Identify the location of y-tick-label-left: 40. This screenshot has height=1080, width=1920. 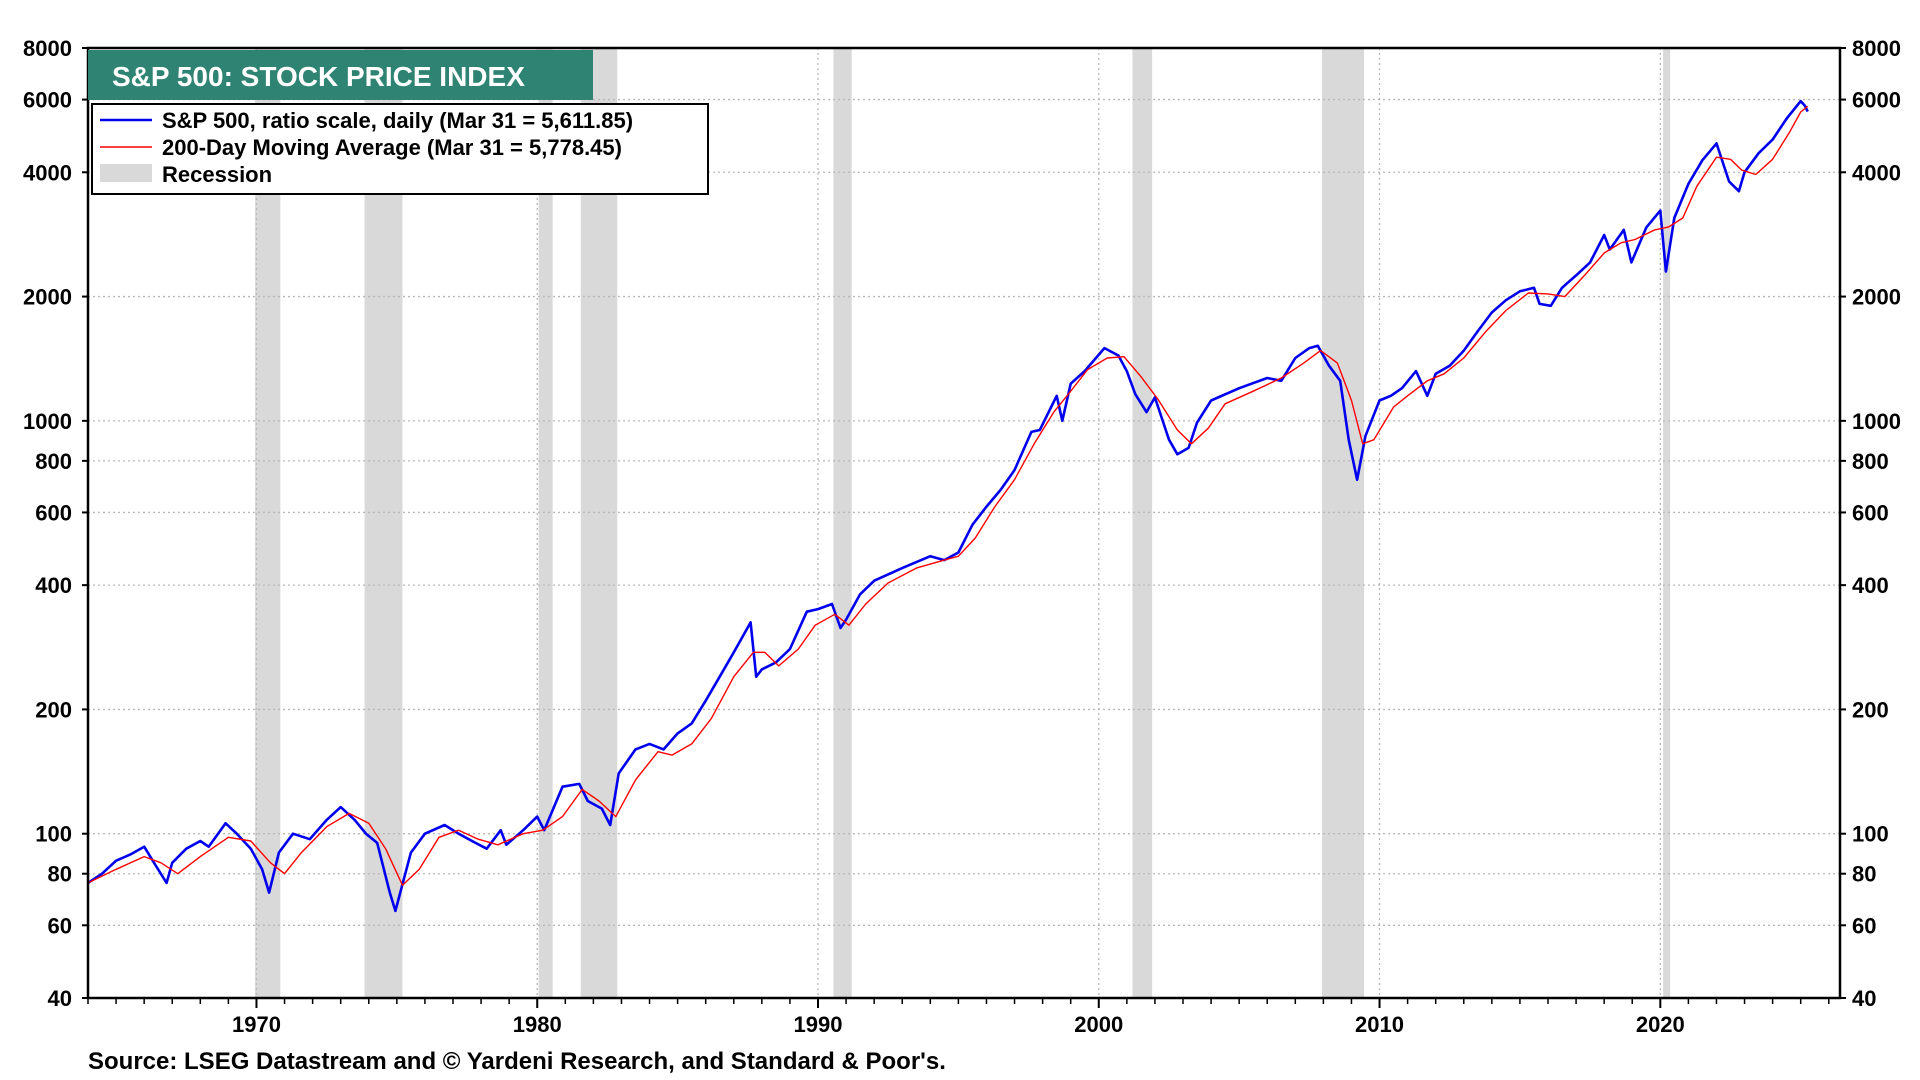
(60, 998).